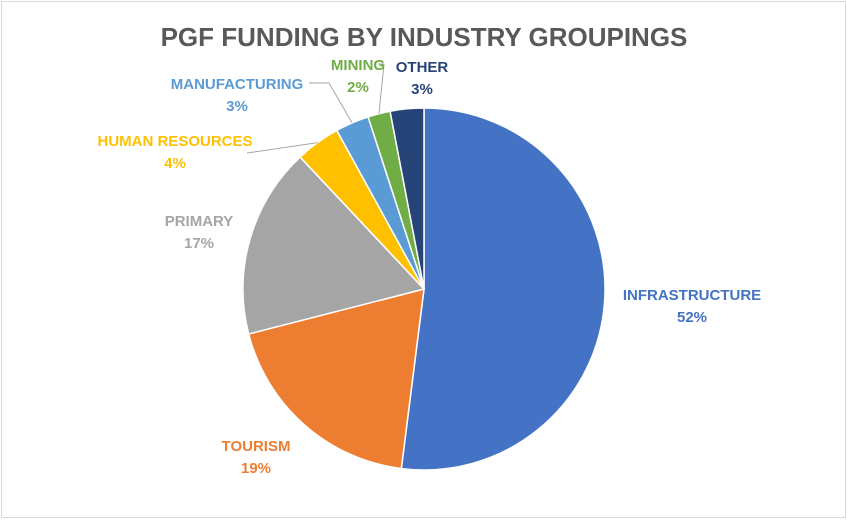 The width and height of the screenshot is (847, 524). What do you see at coordinates (199, 243) in the screenshot?
I see `slice-label-value-primary: 17%` at bounding box center [199, 243].